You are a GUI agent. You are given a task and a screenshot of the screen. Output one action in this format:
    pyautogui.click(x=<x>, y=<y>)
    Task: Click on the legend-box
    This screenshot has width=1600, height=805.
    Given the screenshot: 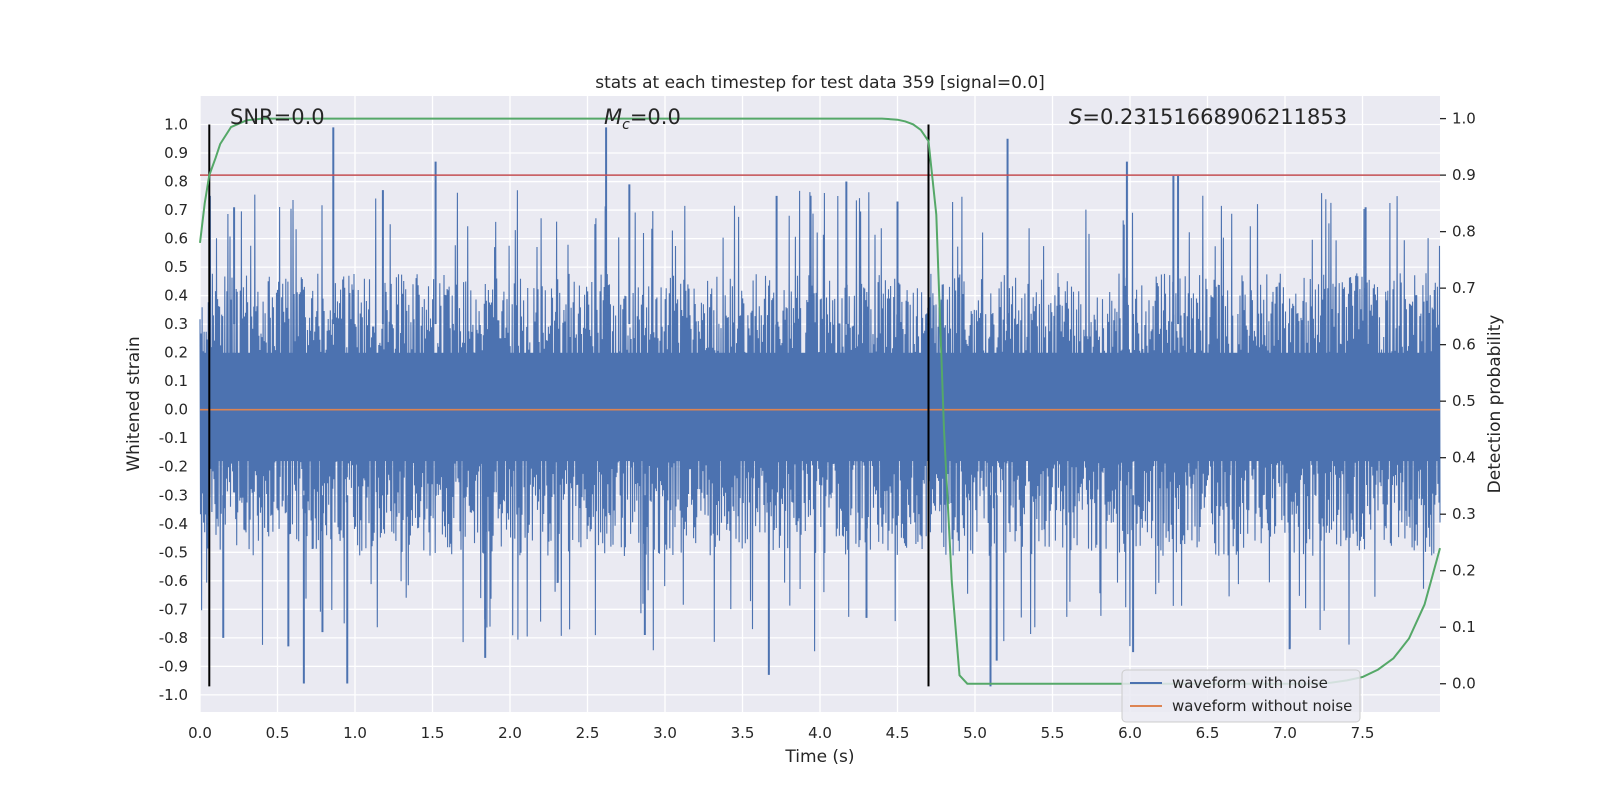 What is the action you would take?
    pyautogui.click(x=1241, y=696)
    